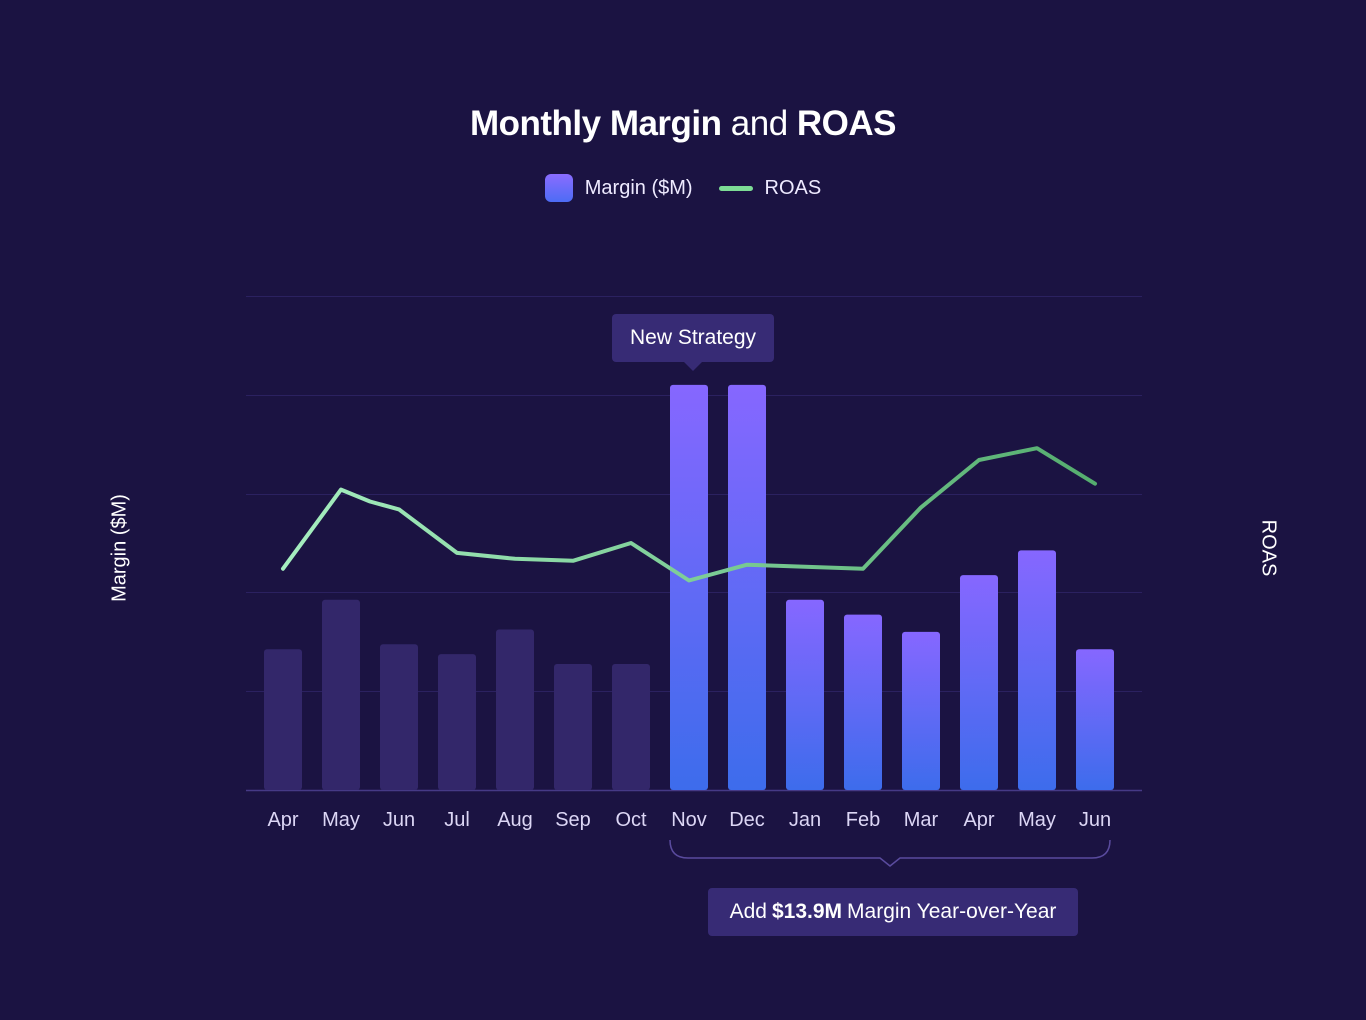  I want to click on yoy-callout-value: $13.9M, so click(807, 911).